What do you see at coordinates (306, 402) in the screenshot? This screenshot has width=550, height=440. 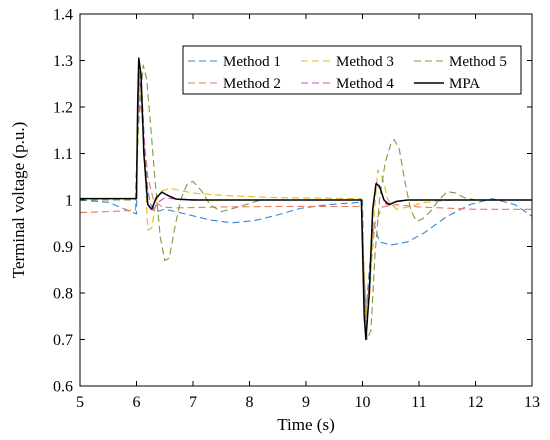 I see `x-tick-label: 9` at bounding box center [306, 402].